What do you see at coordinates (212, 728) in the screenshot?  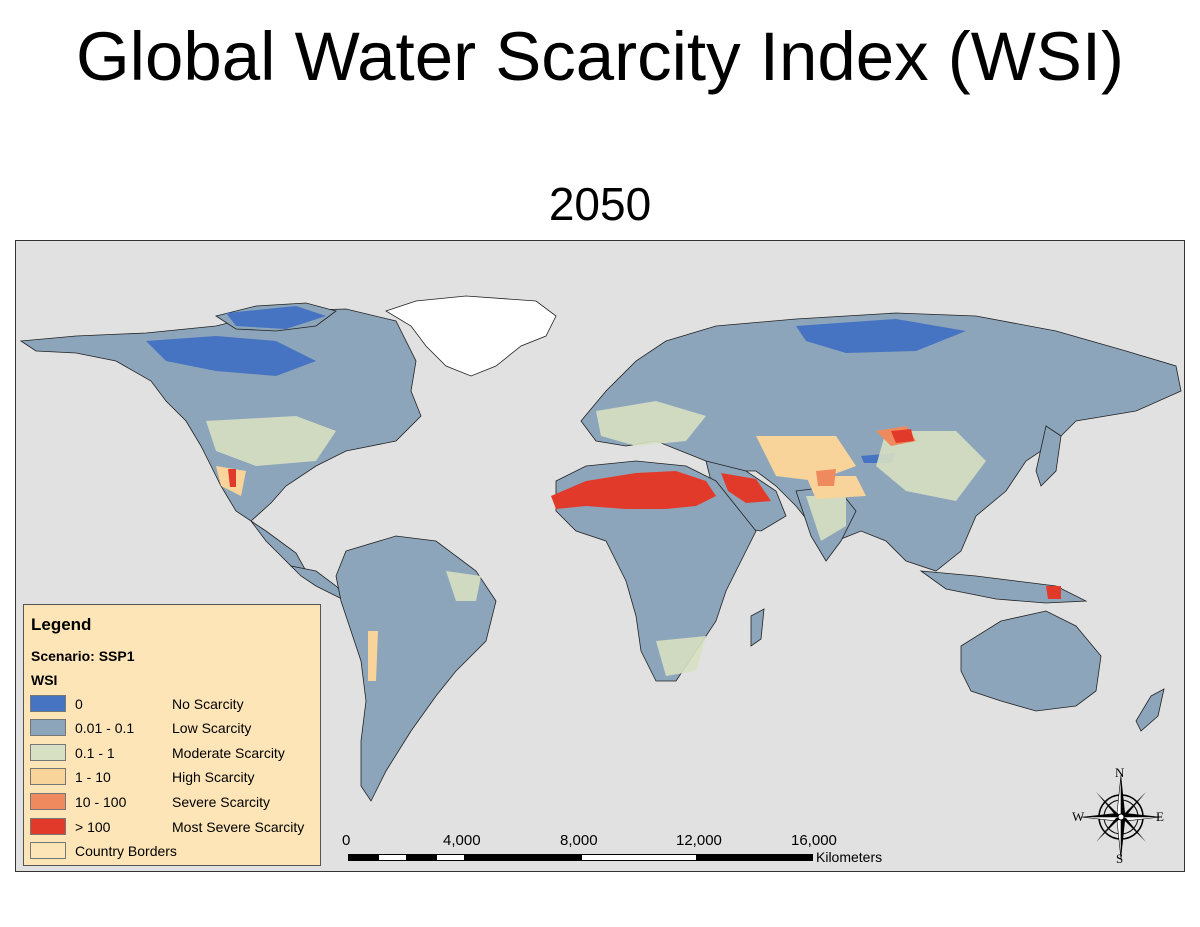 I see `legend-label: Low Scarcity` at bounding box center [212, 728].